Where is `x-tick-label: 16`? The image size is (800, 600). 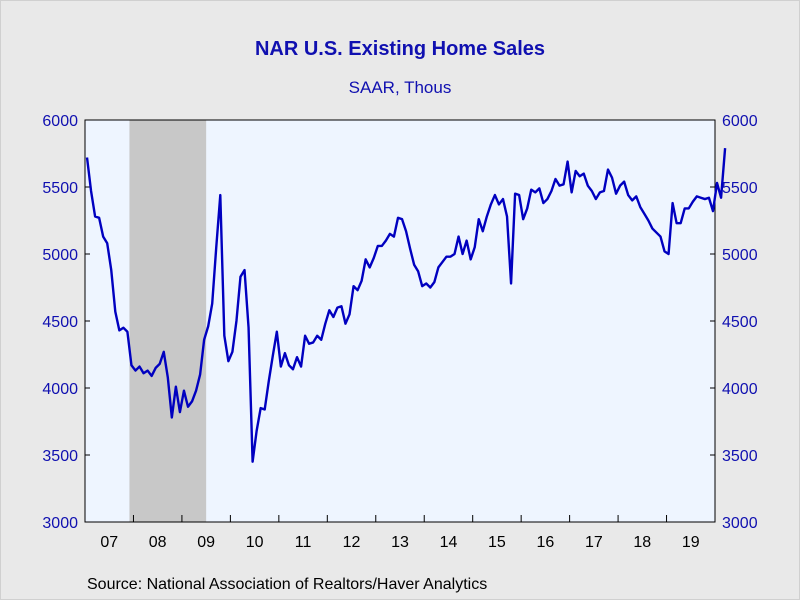 x-tick-label: 16 is located at coordinates (545, 542).